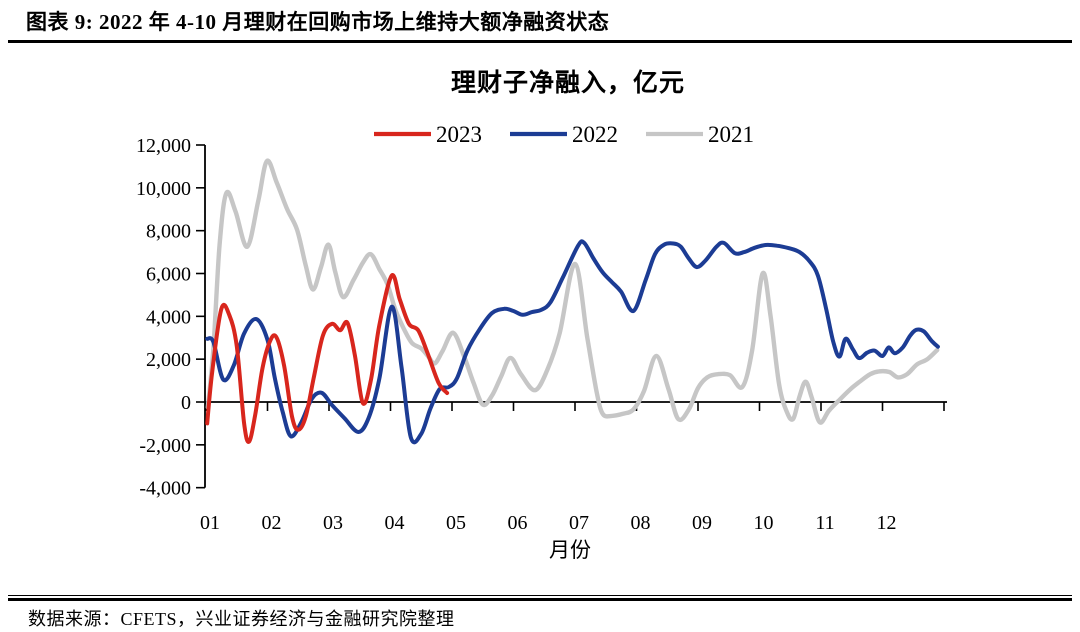  What do you see at coordinates (168, 275) in the screenshot?
I see `y-tick-label: 6,000` at bounding box center [168, 275].